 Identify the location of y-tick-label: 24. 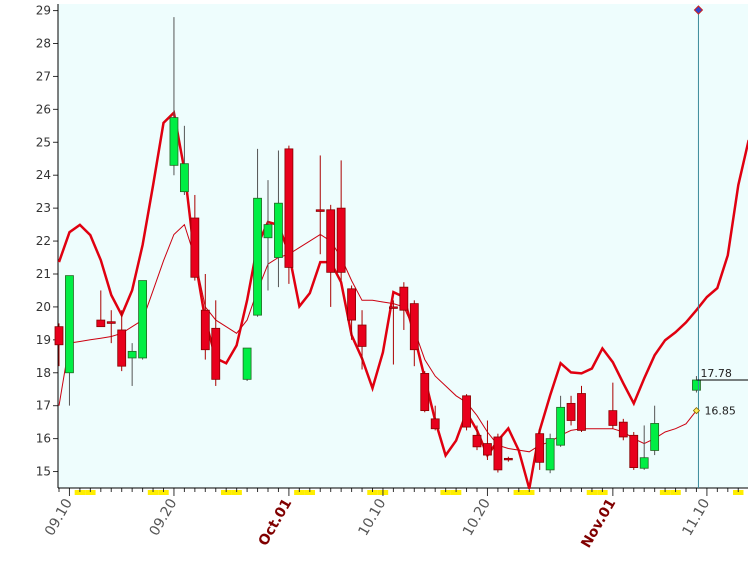
(43, 175).